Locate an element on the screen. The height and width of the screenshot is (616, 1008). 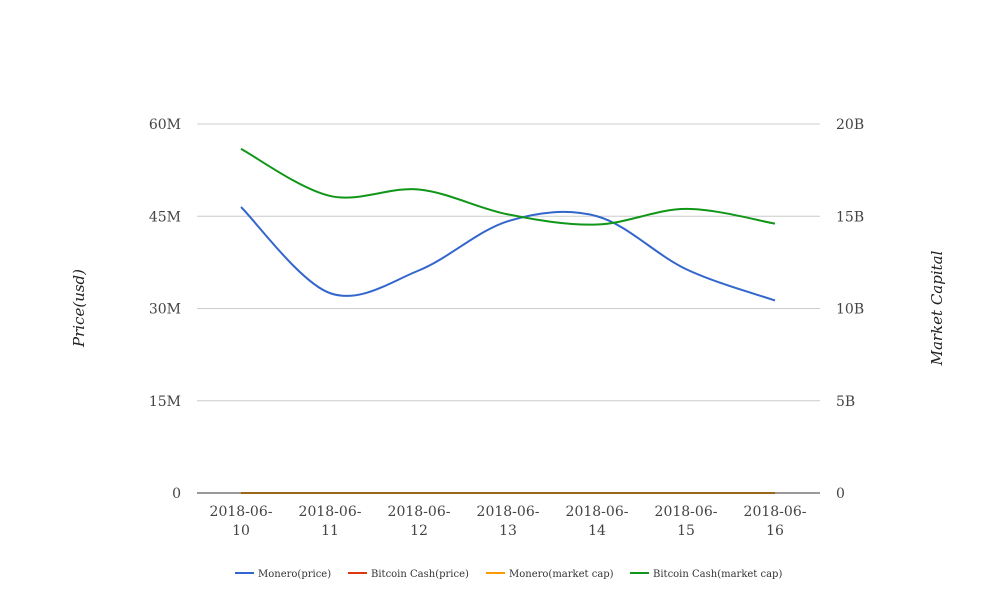
right-tick-label: 10B is located at coordinates (850, 310).